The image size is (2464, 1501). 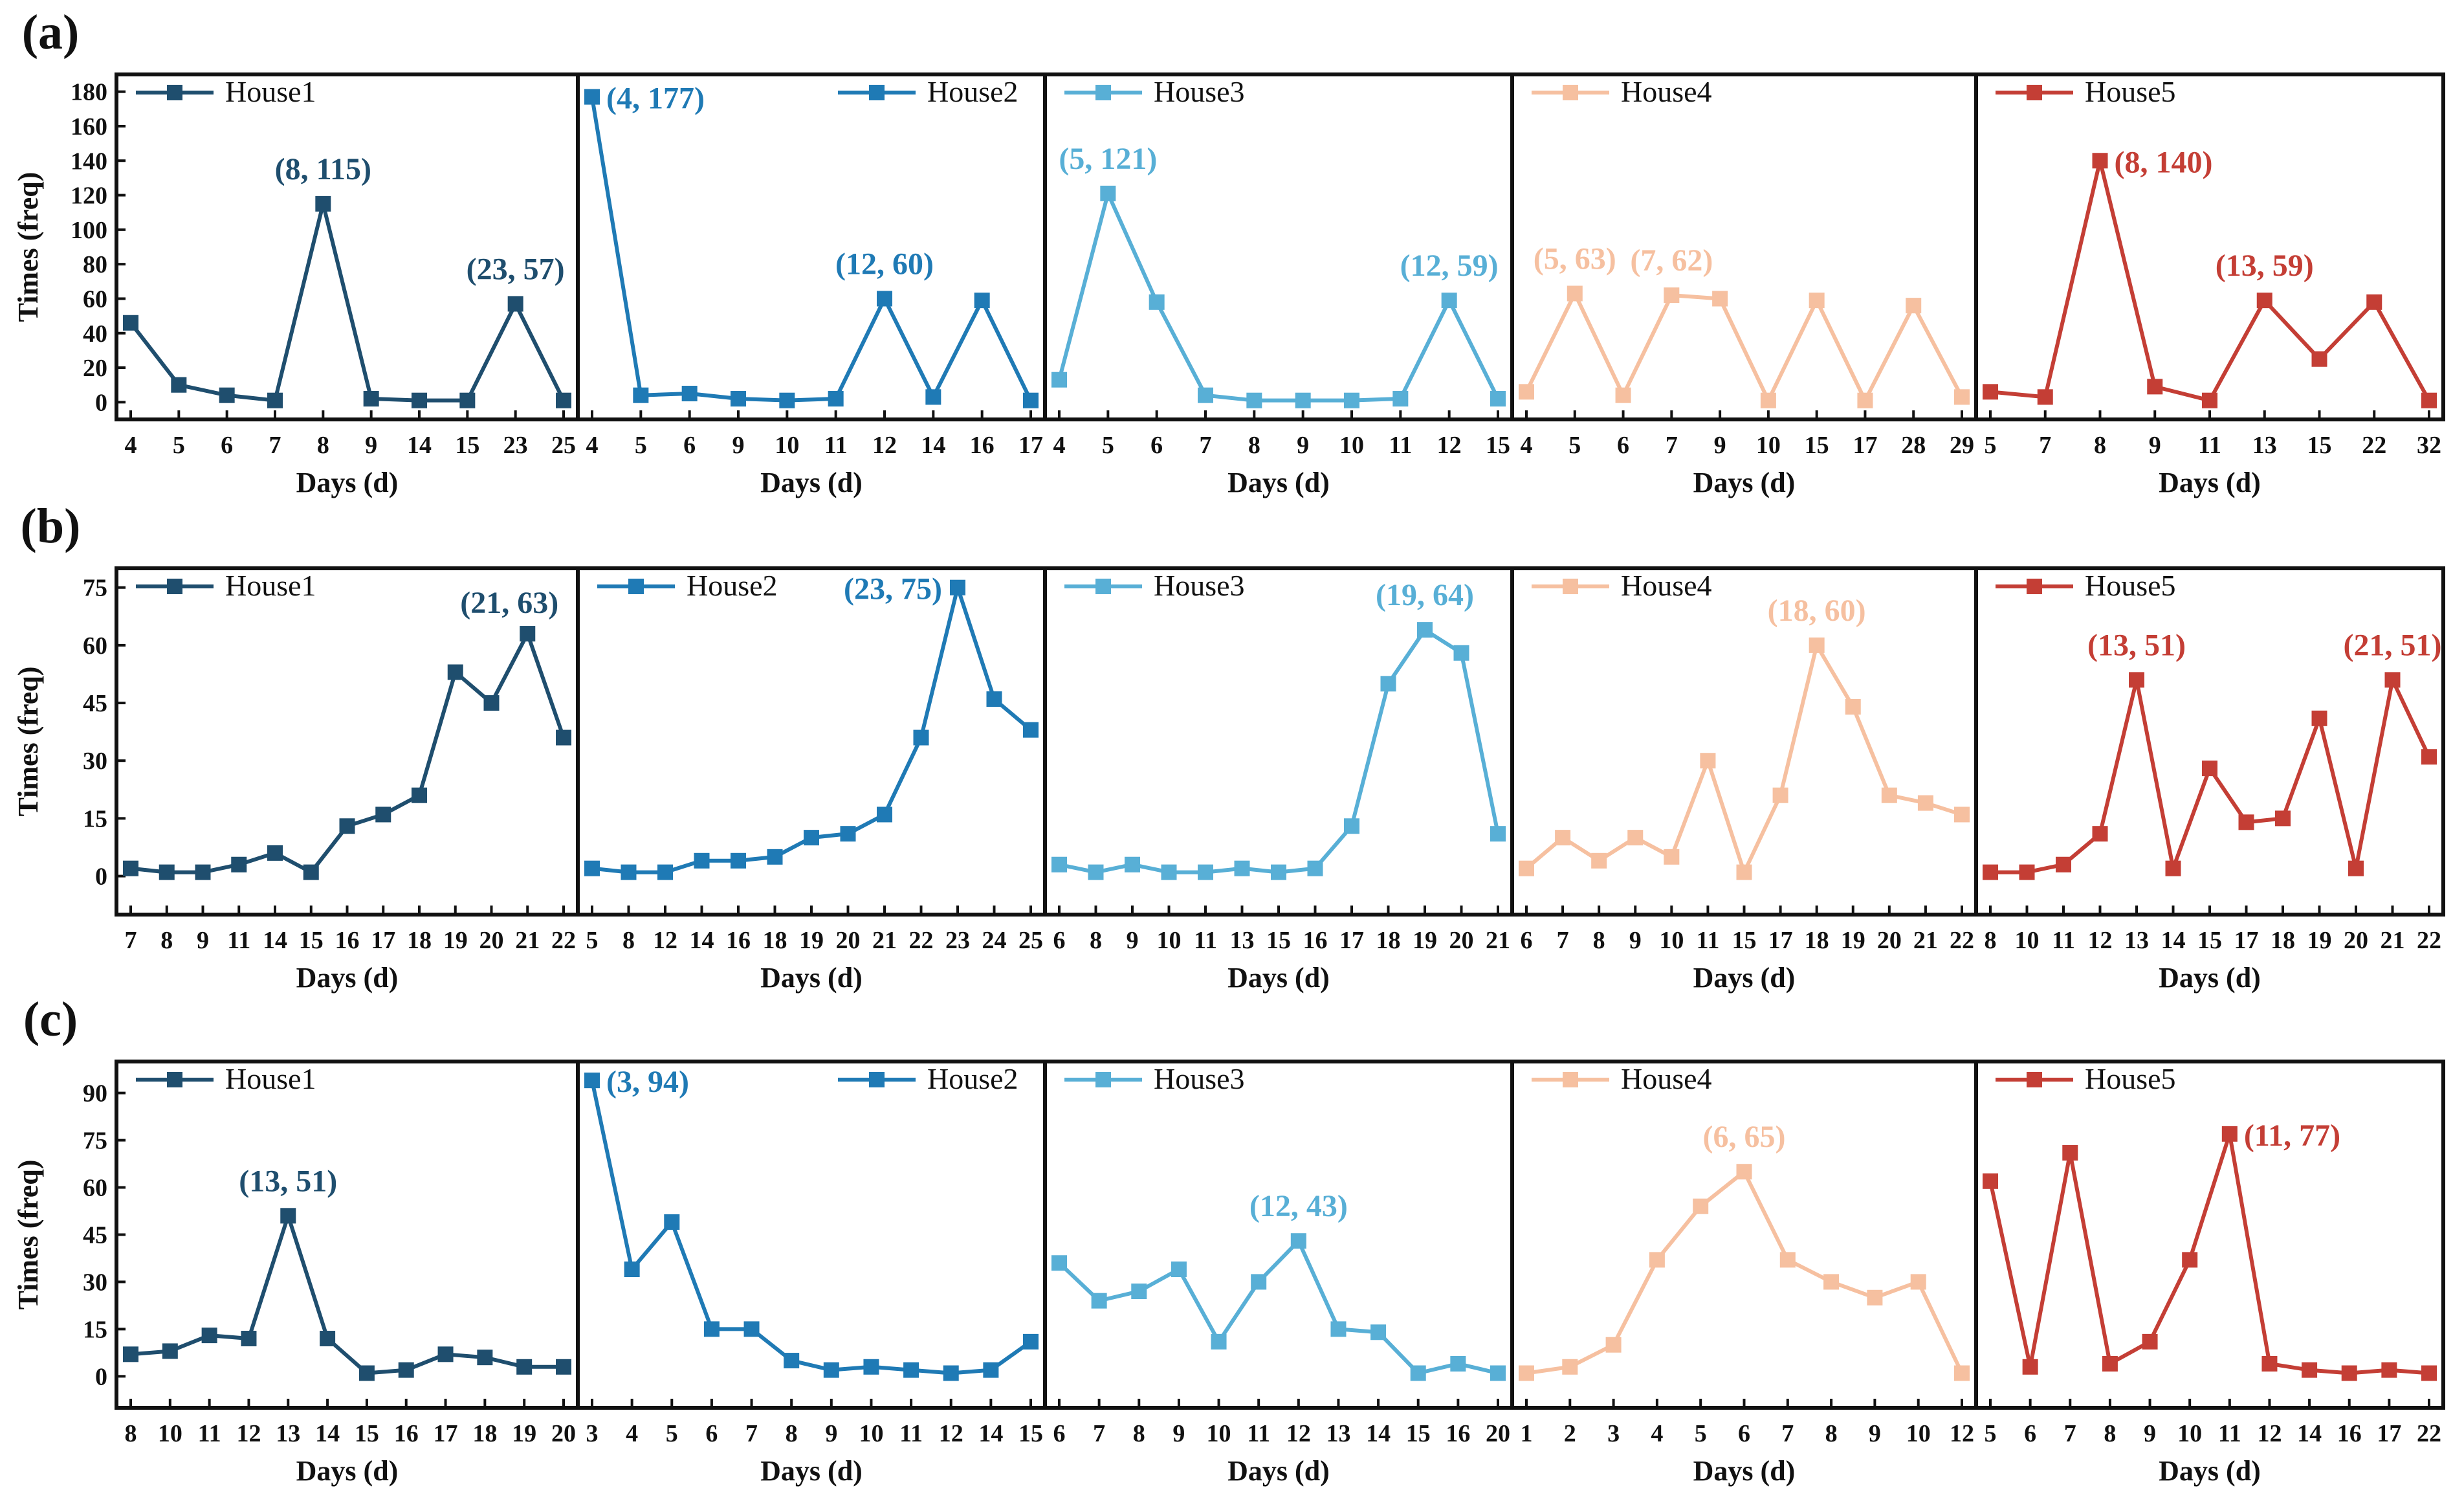 What do you see at coordinates (592, 941) in the screenshot?
I see `x-tick-label: 5` at bounding box center [592, 941].